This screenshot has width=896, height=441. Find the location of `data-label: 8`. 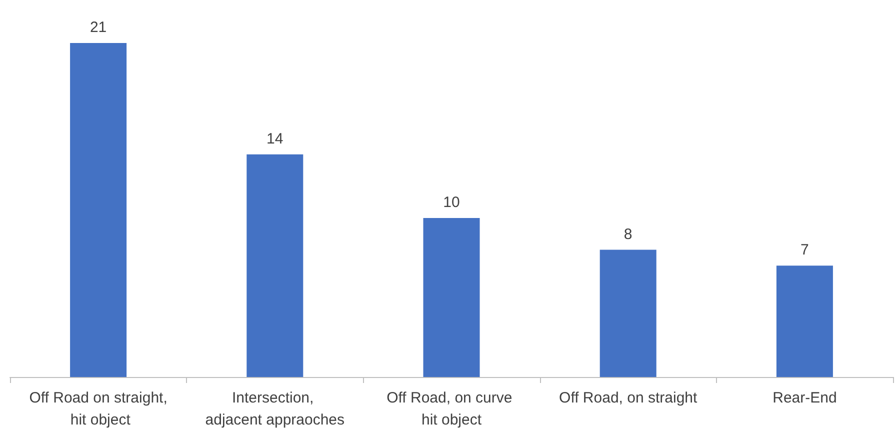

data-label: 8 is located at coordinates (628, 234).